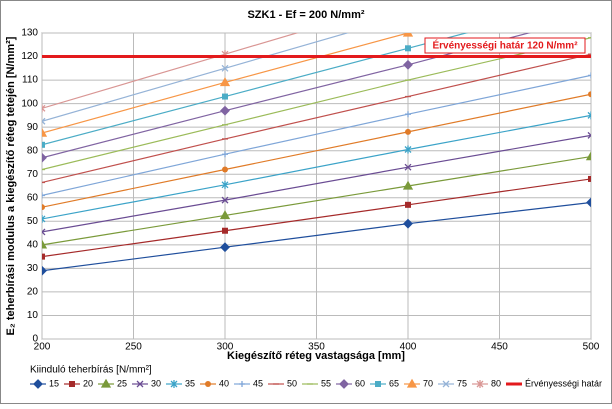  Describe the element at coordinates (33, 315) in the screenshot. I see `y-tick-label: 10` at that location.